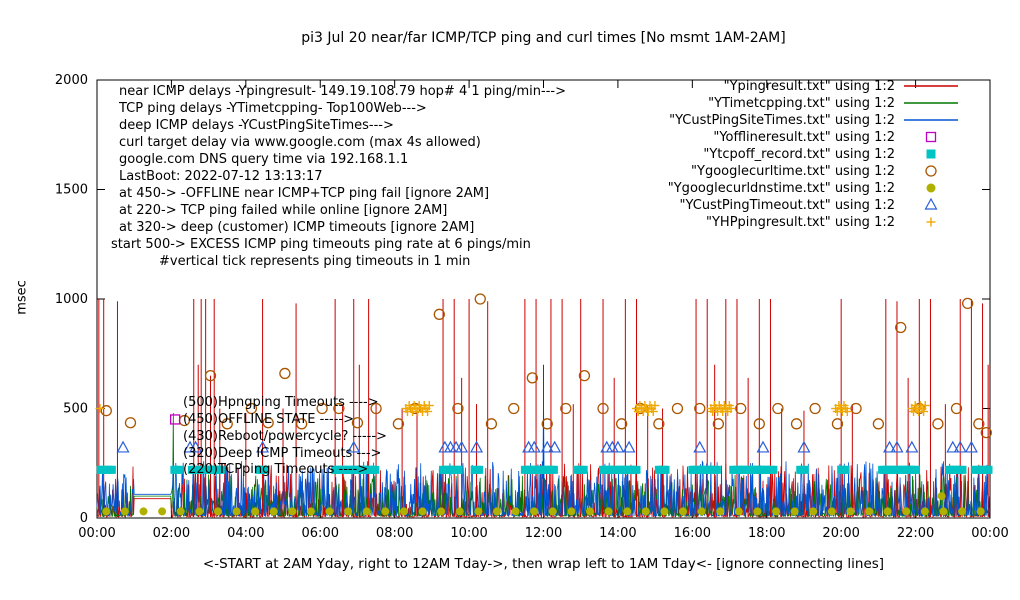 The image size is (1020, 600). Describe the element at coordinates (804, 137) in the screenshot. I see `legend-label: "Yofflineresult.txt" using 1:2` at that location.